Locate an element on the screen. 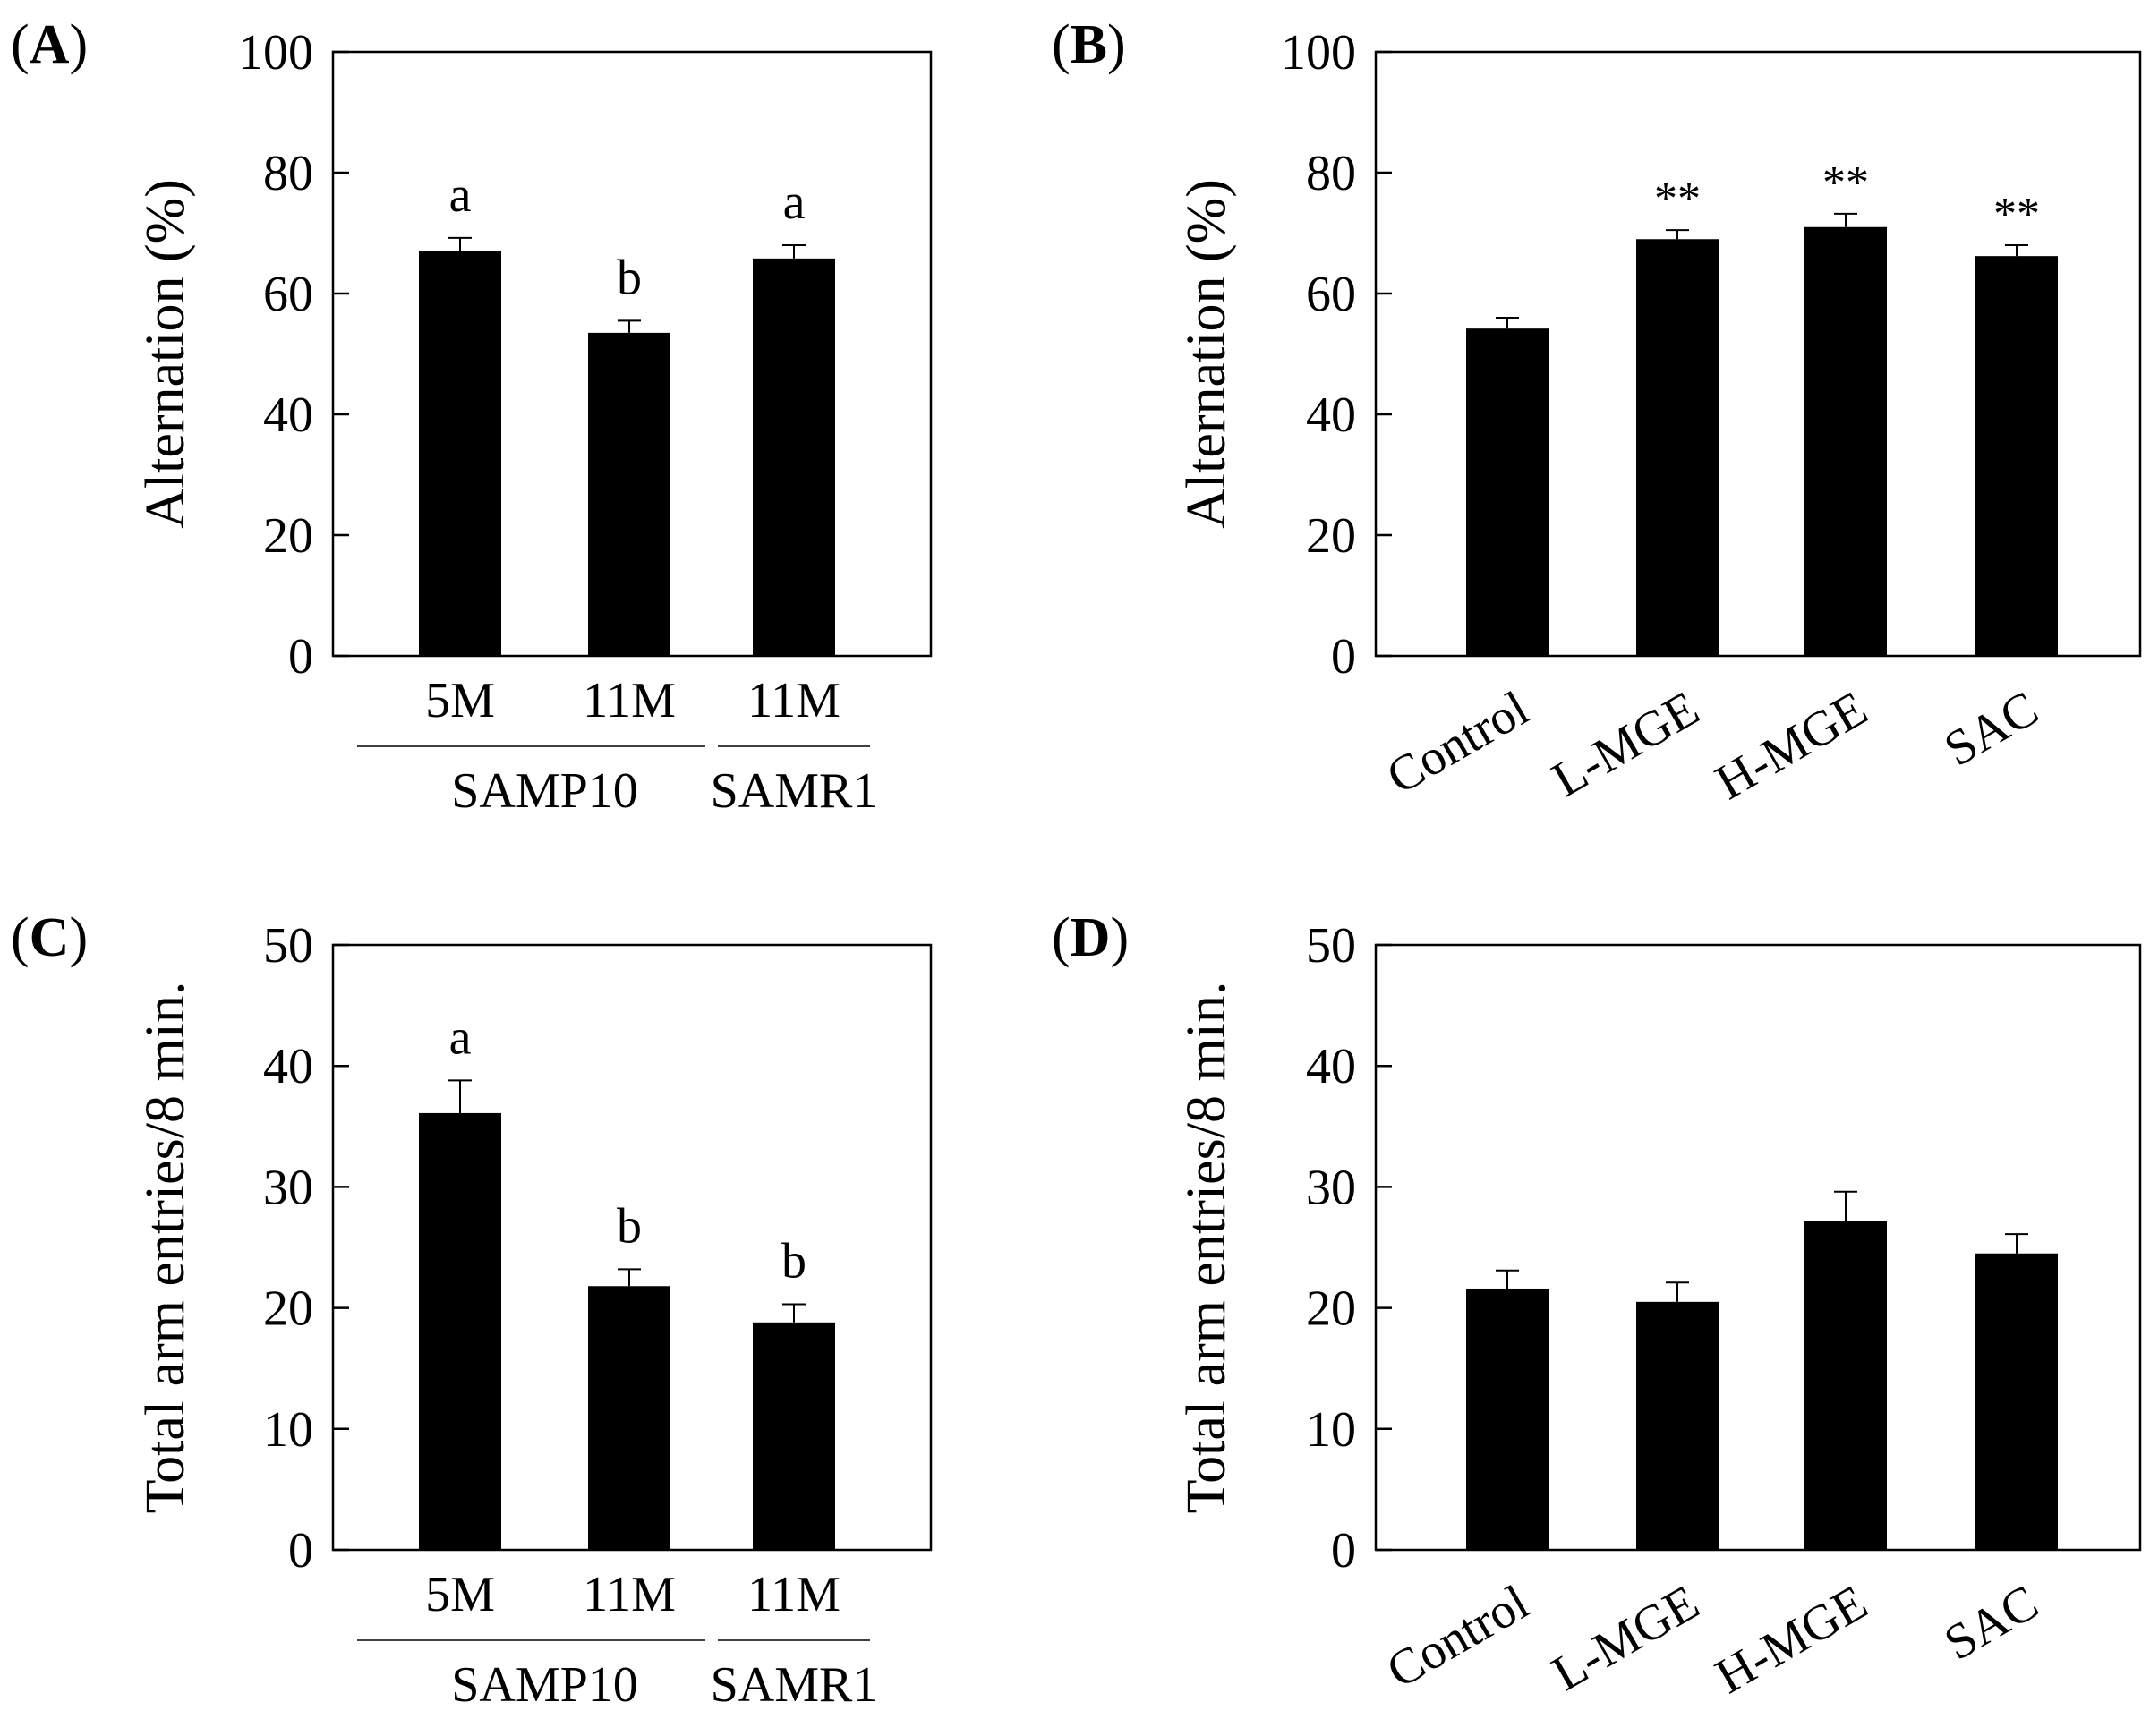  panel-label: (C) is located at coordinates (49, 937).